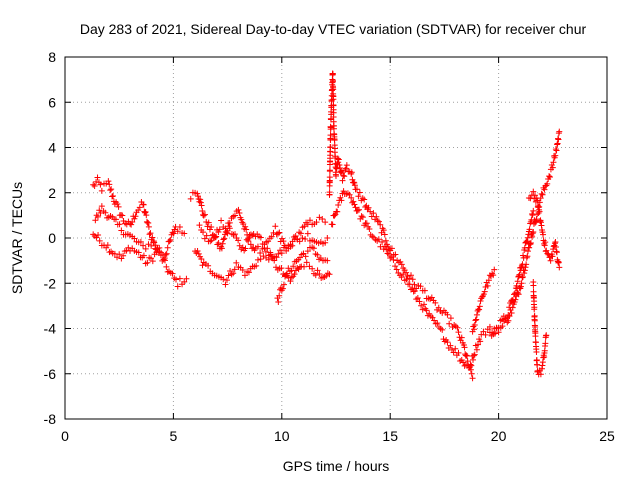  What do you see at coordinates (52, 57) in the screenshot?
I see `y-tick-label: 8` at bounding box center [52, 57].